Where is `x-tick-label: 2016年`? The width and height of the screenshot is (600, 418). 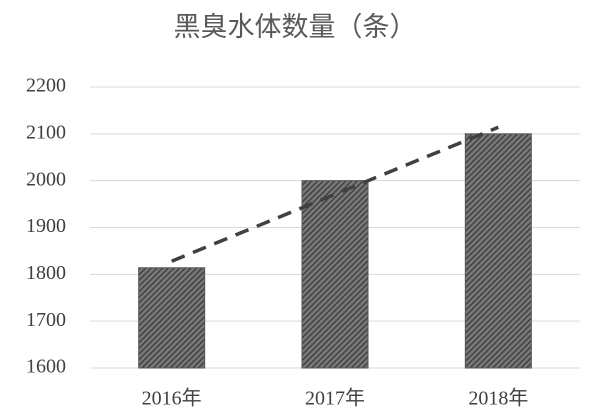 x-tick-label: 2016年 is located at coordinates (172, 398).